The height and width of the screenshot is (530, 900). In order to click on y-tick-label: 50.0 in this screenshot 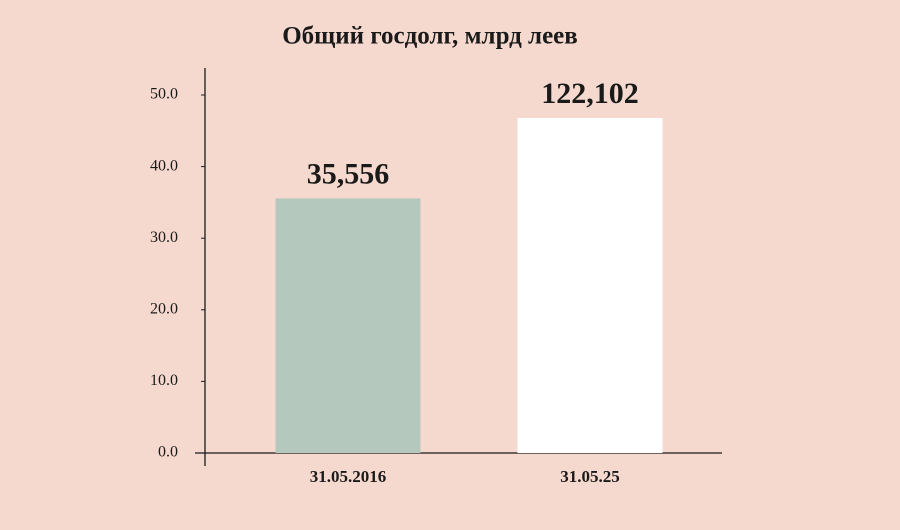, I will do `click(164, 94)`.